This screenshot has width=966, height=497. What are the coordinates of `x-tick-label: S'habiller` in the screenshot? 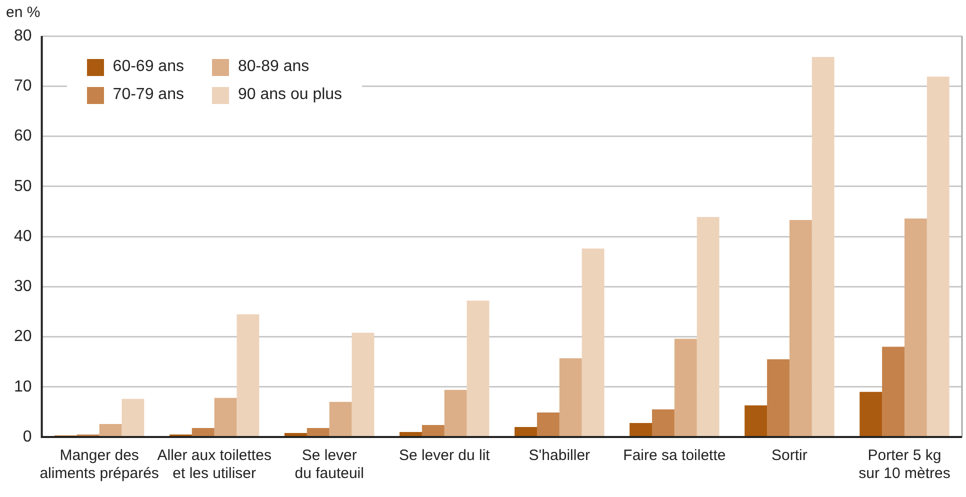 It's located at (559, 455).